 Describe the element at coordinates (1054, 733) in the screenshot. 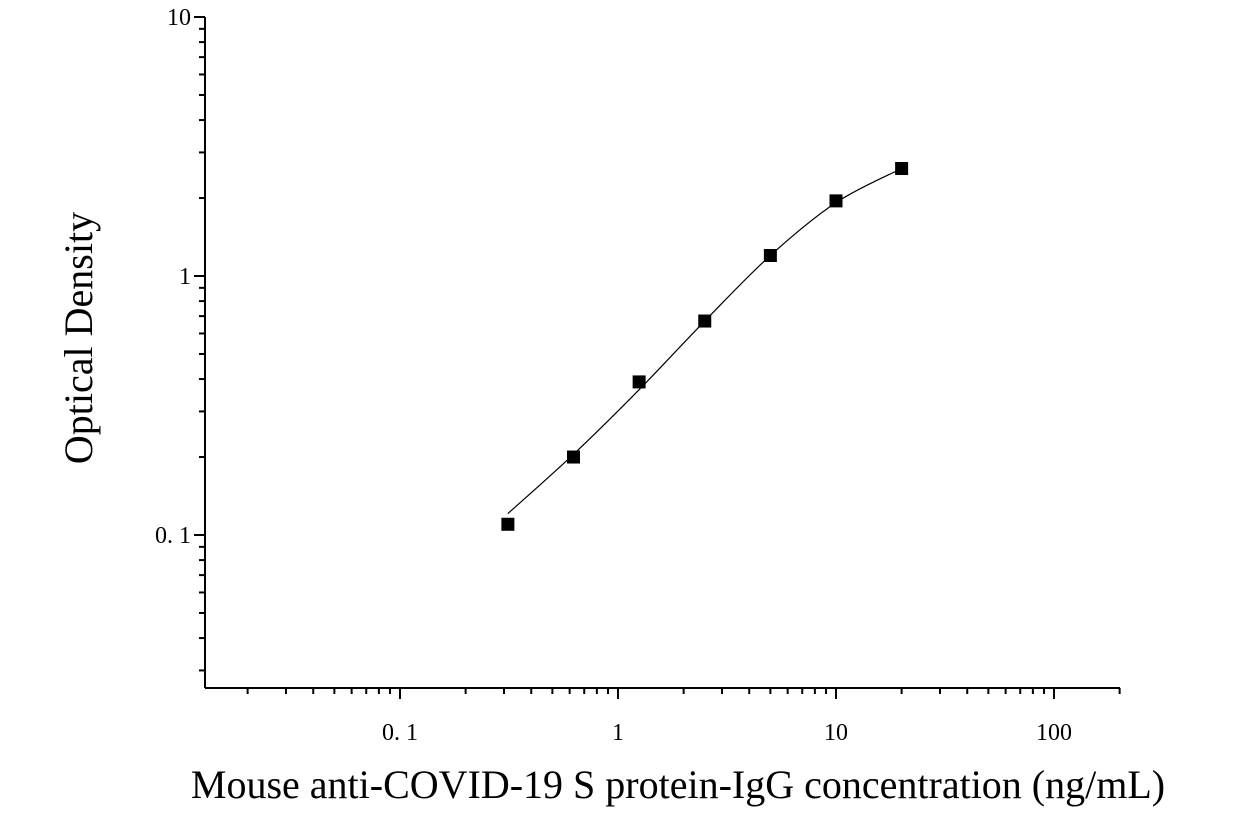

I see `x-tick-label: 100` at that location.